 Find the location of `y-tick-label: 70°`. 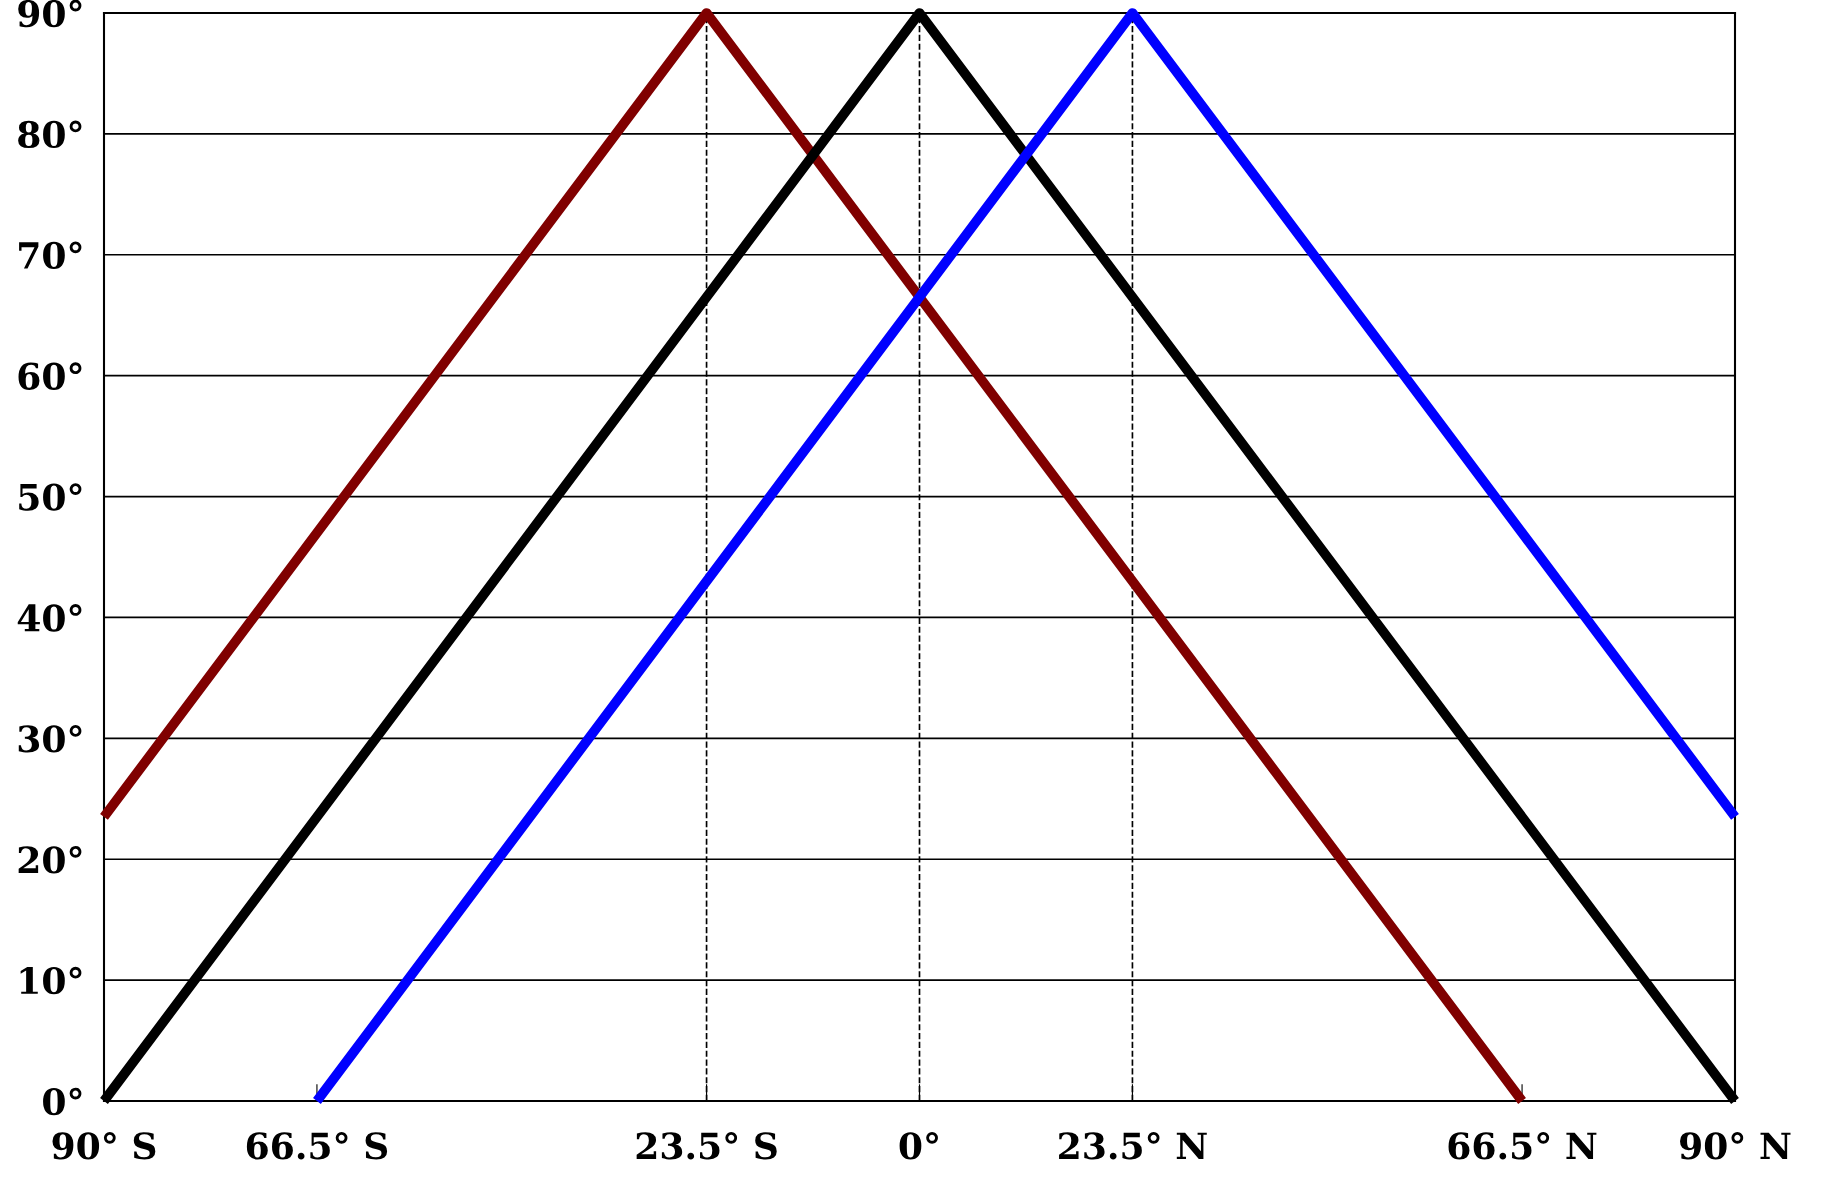

y-tick-label: 70° is located at coordinates (50, 255).